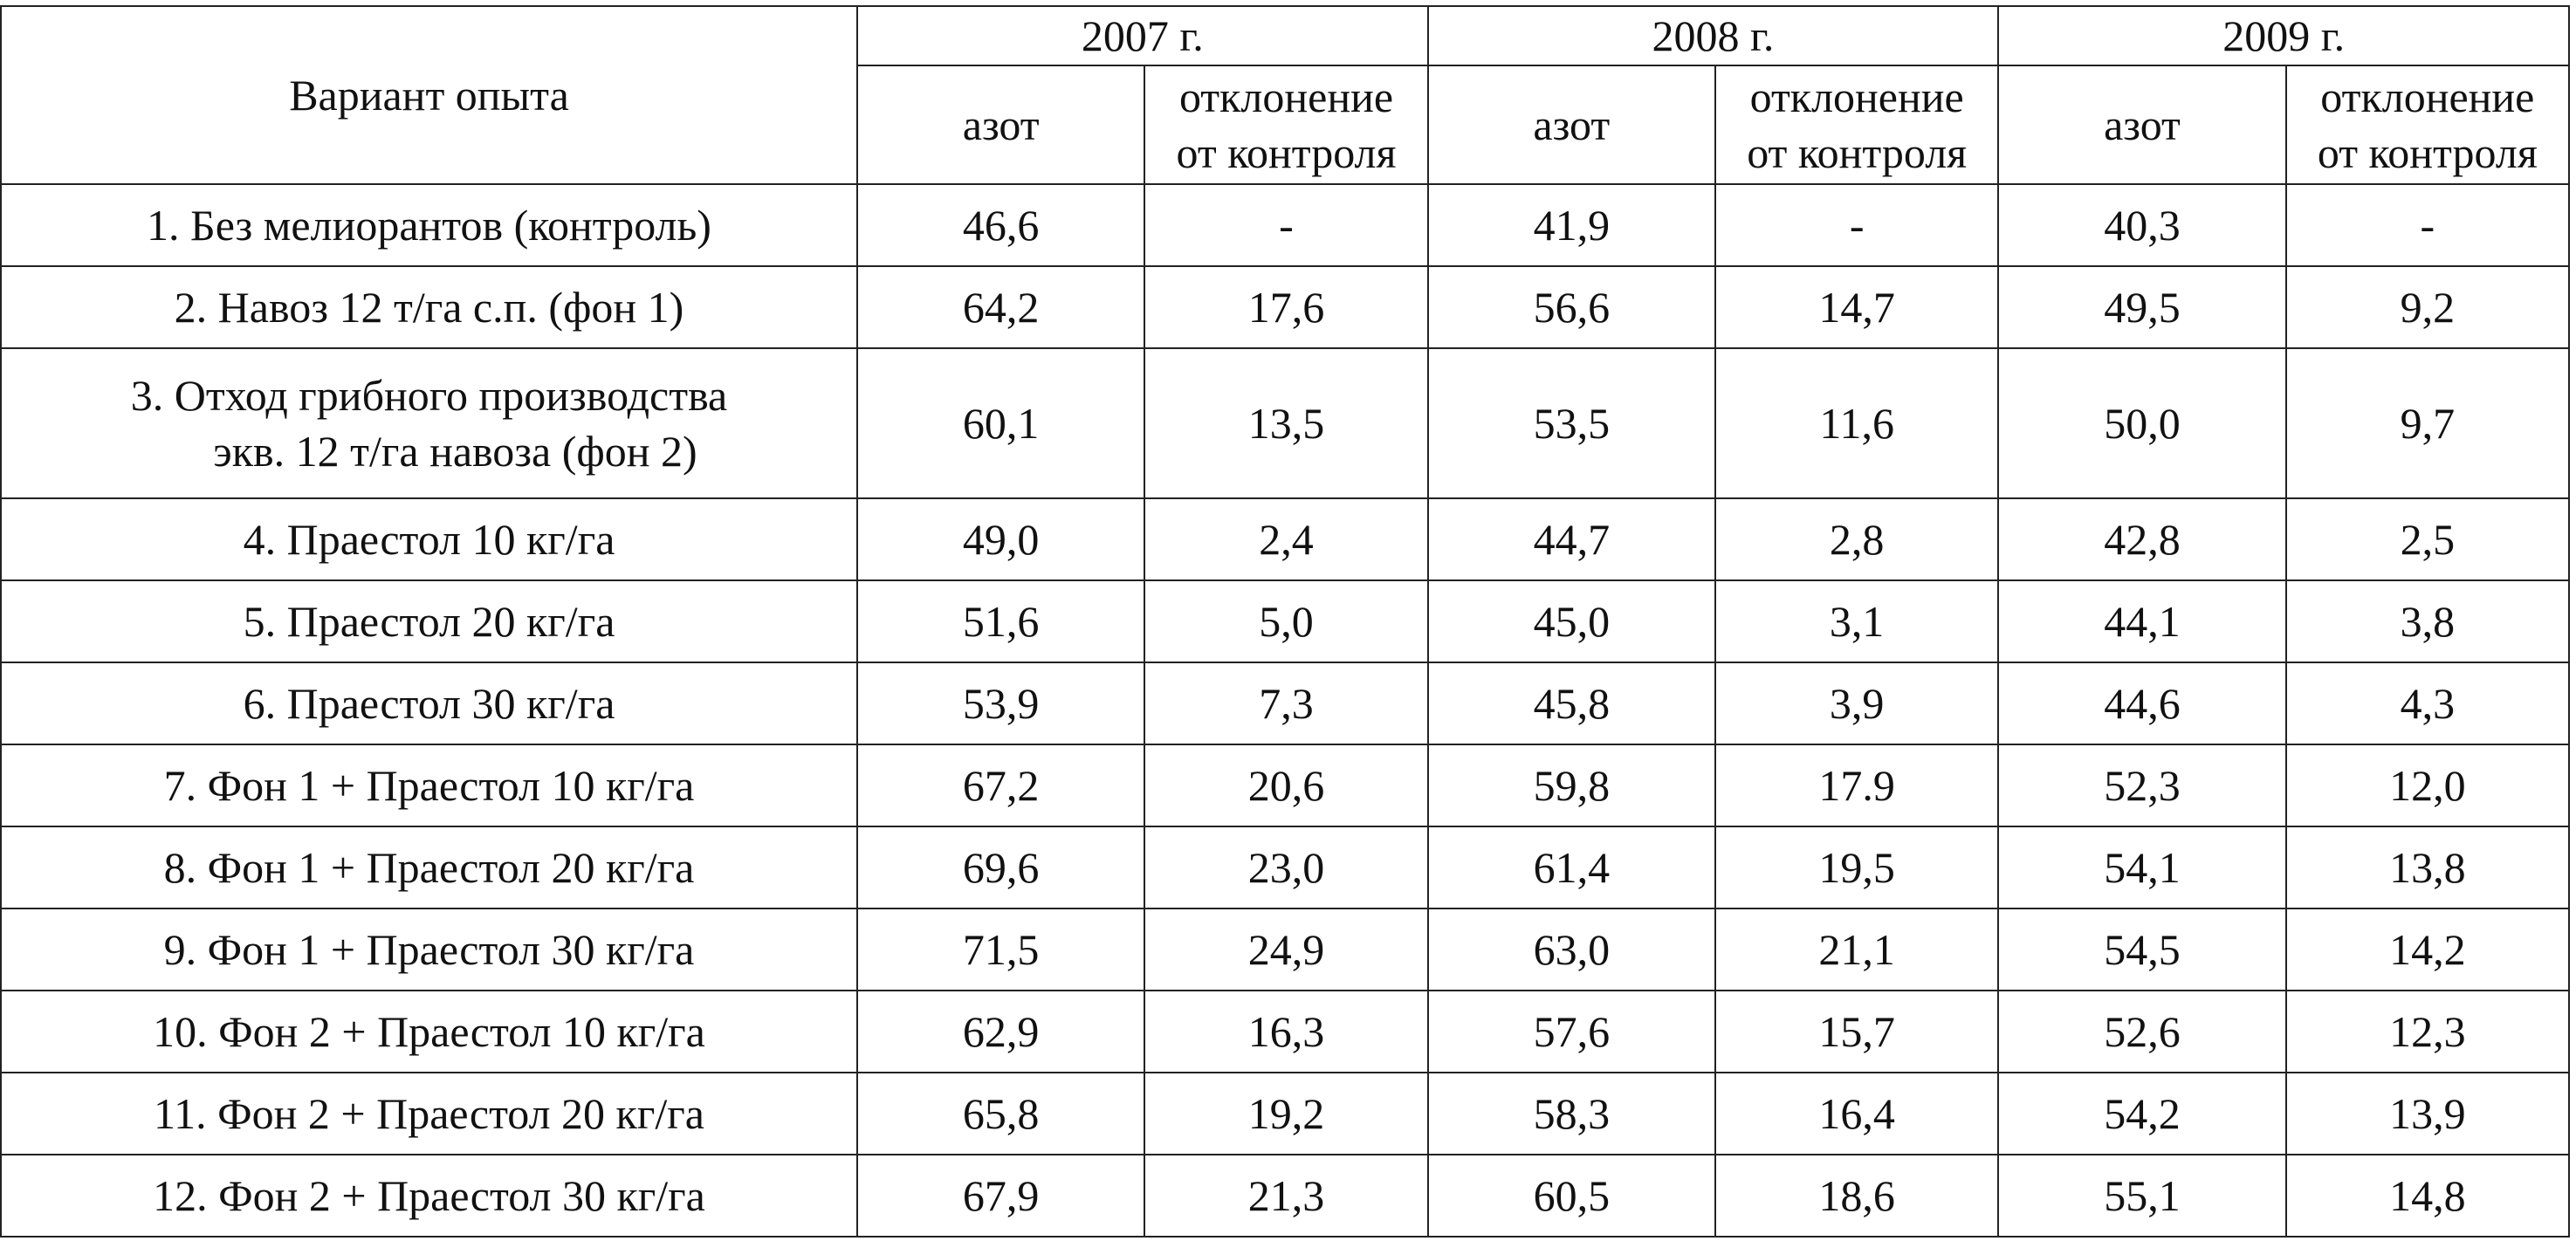  Describe the element at coordinates (2142, 703) in the screenshot. I see `nitrogen-2009-cell: 44,6` at that location.